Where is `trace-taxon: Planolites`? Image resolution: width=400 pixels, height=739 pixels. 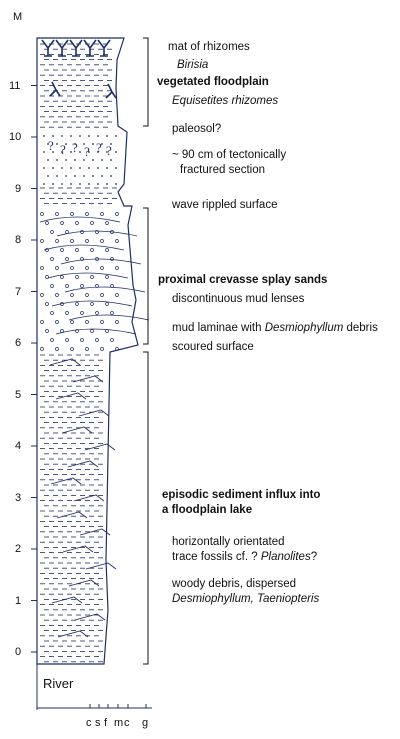 trace-taxon: Planolites is located at coordinates (285, 557).